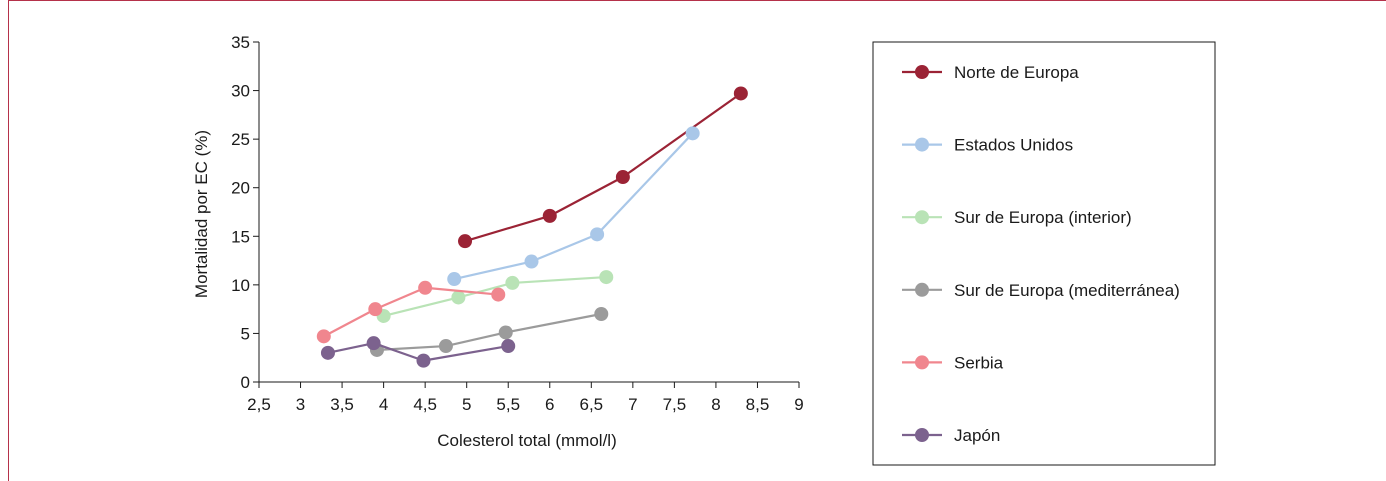 This screenshot has width=1386, height=481. I want to click on x-tick-label: 4, so click(383, 404).